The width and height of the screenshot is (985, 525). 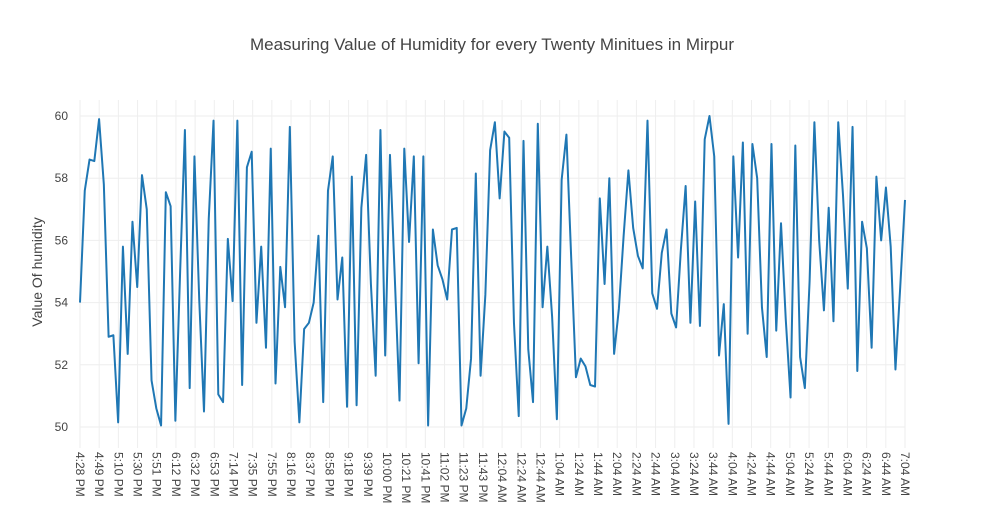 I want to click on x-tick-label: 7:35 PM, so click(x=253, y=474).